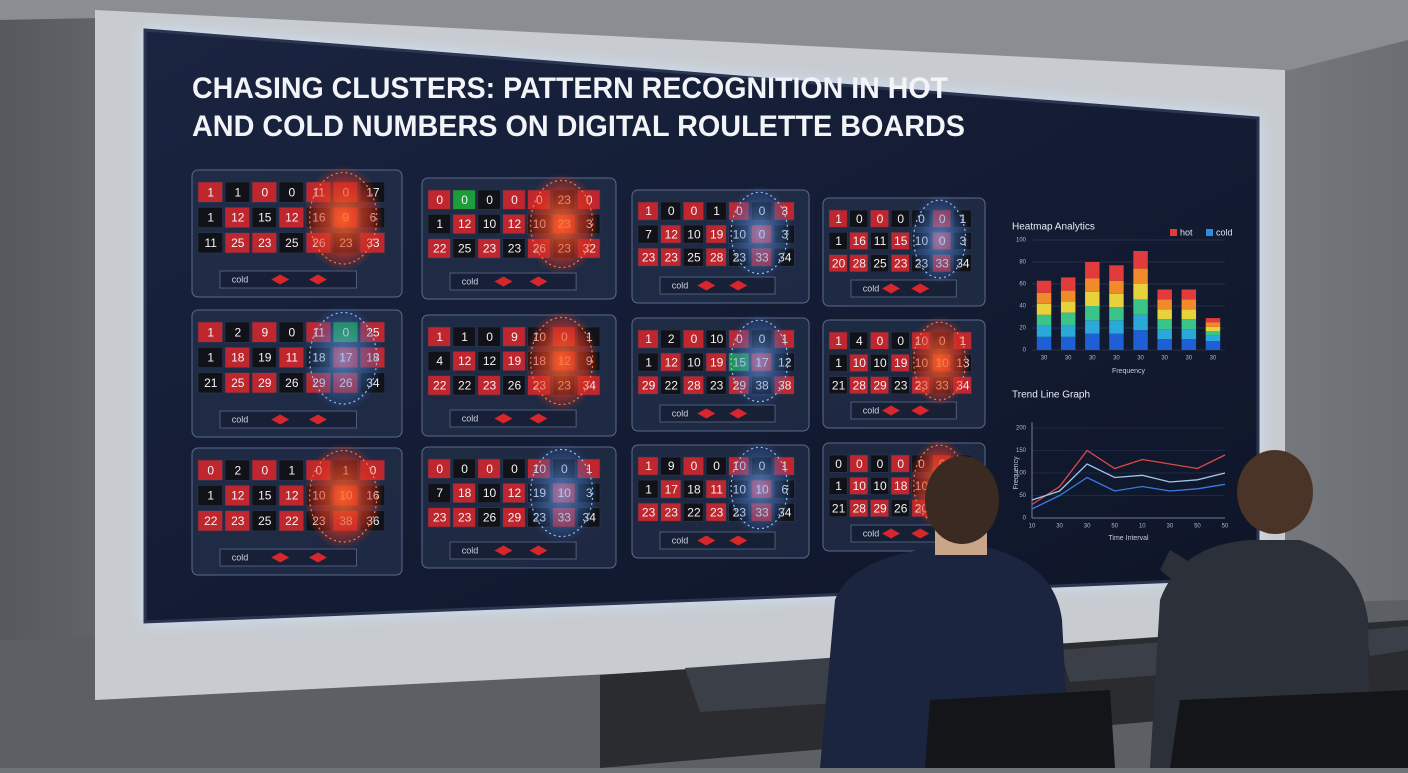 The image size is (1408, 773). What do you see at coordinates (717, 512) in the screenshot?
I see `cell-number: 23` at bounding box center [717, 512].